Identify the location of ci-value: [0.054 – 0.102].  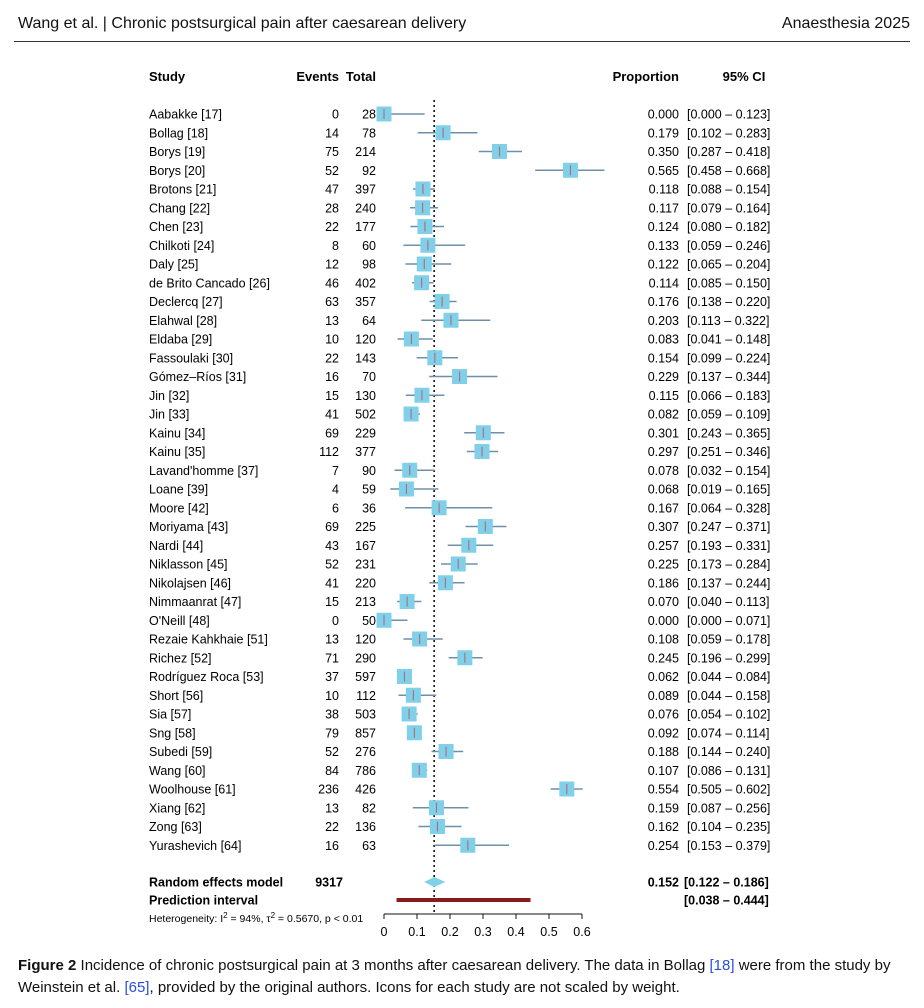
(728, 715).